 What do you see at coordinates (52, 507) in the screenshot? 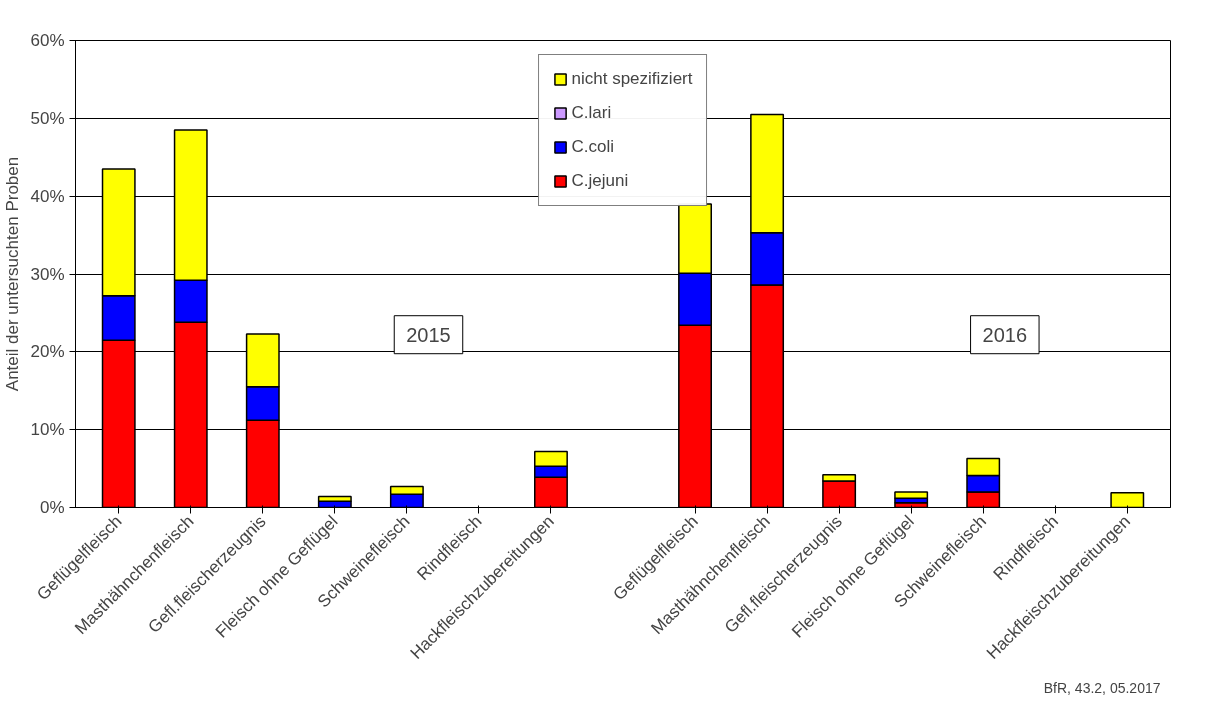
I see `y-tick-label: 0%` at bounding box center [52, 507].